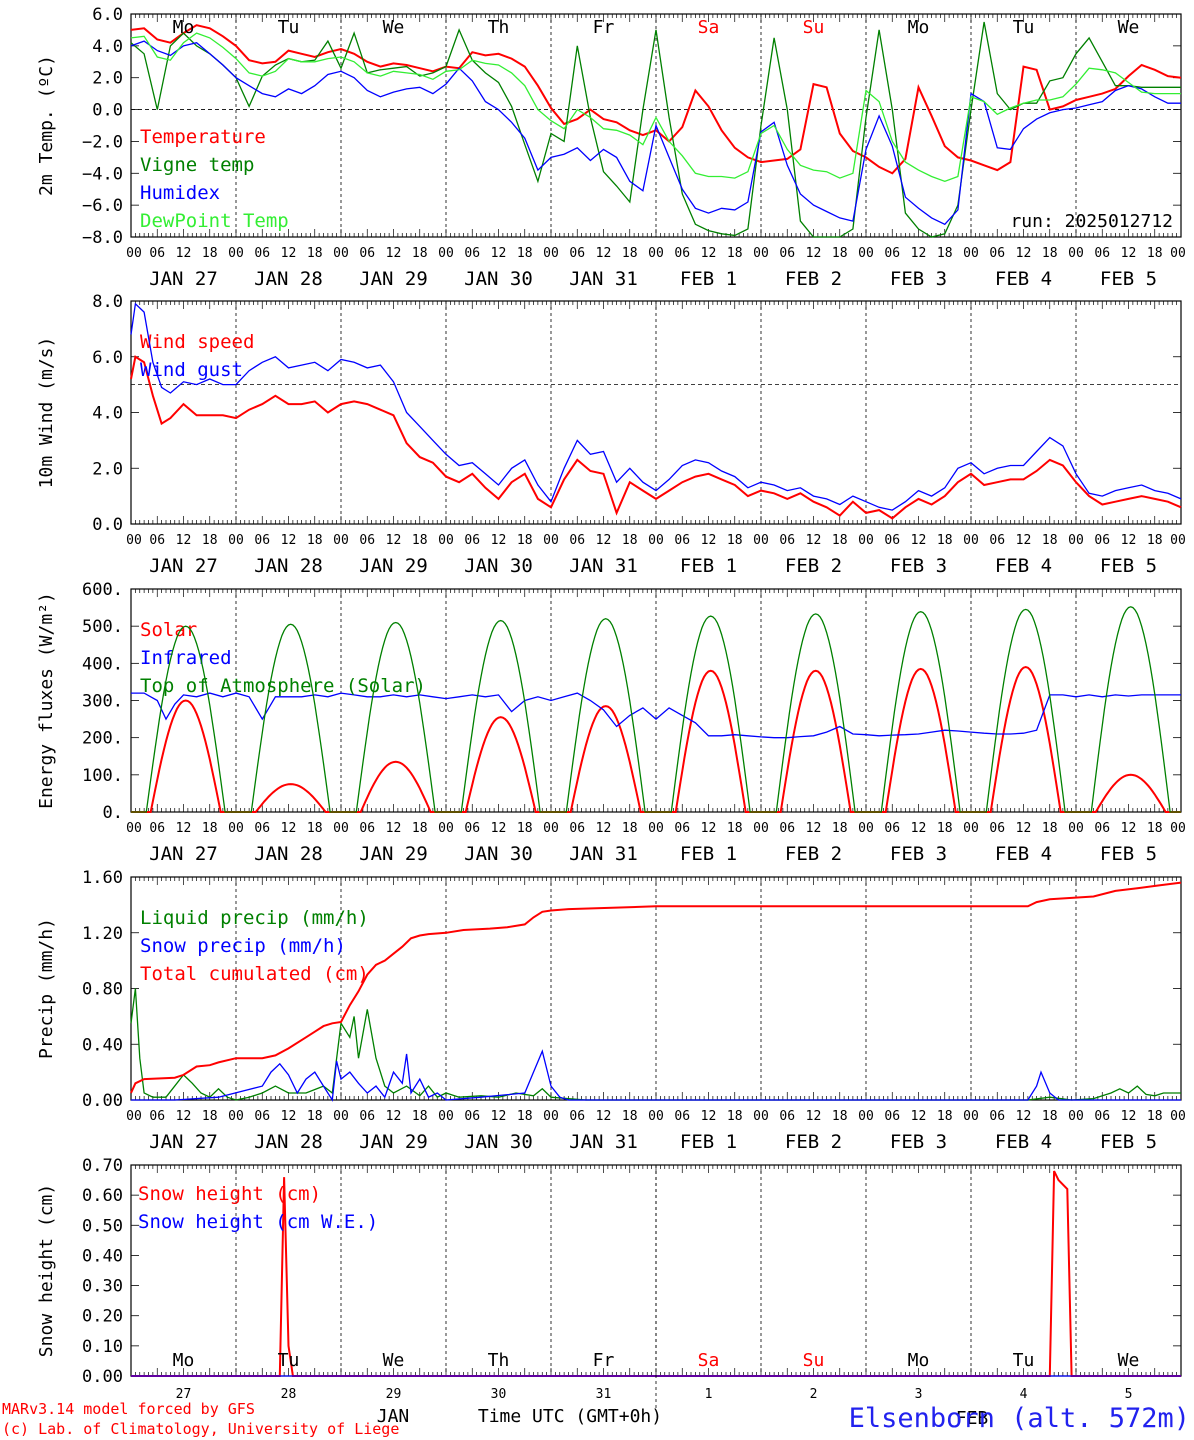 This screenshot has height=1440, width=1194. What do you see at coordinates (102, 238) in the screenshot?
I see `y-tick-label: −8.0` at bounding box center [102, 238].